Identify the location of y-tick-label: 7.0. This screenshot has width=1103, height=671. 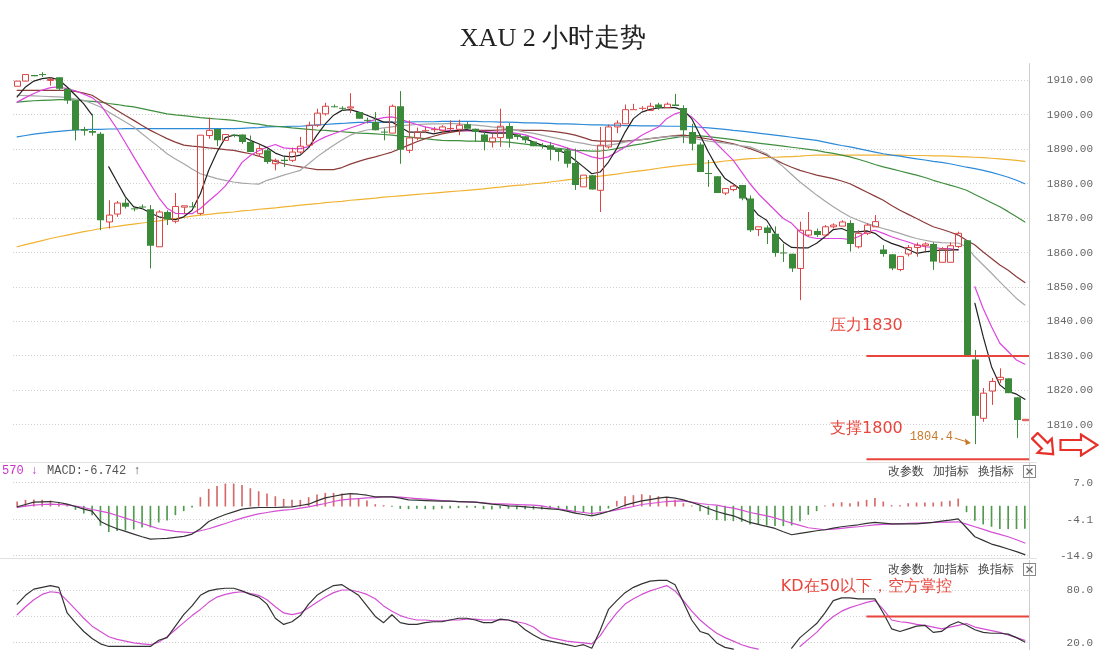
(1083, 482).